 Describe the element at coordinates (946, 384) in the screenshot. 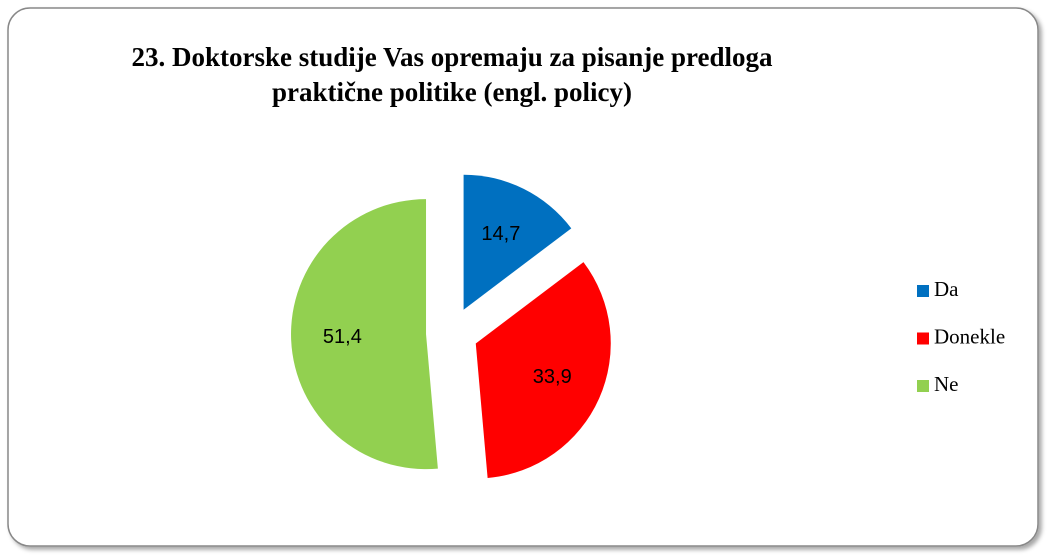

I see `legend-label: Ne` at that location.